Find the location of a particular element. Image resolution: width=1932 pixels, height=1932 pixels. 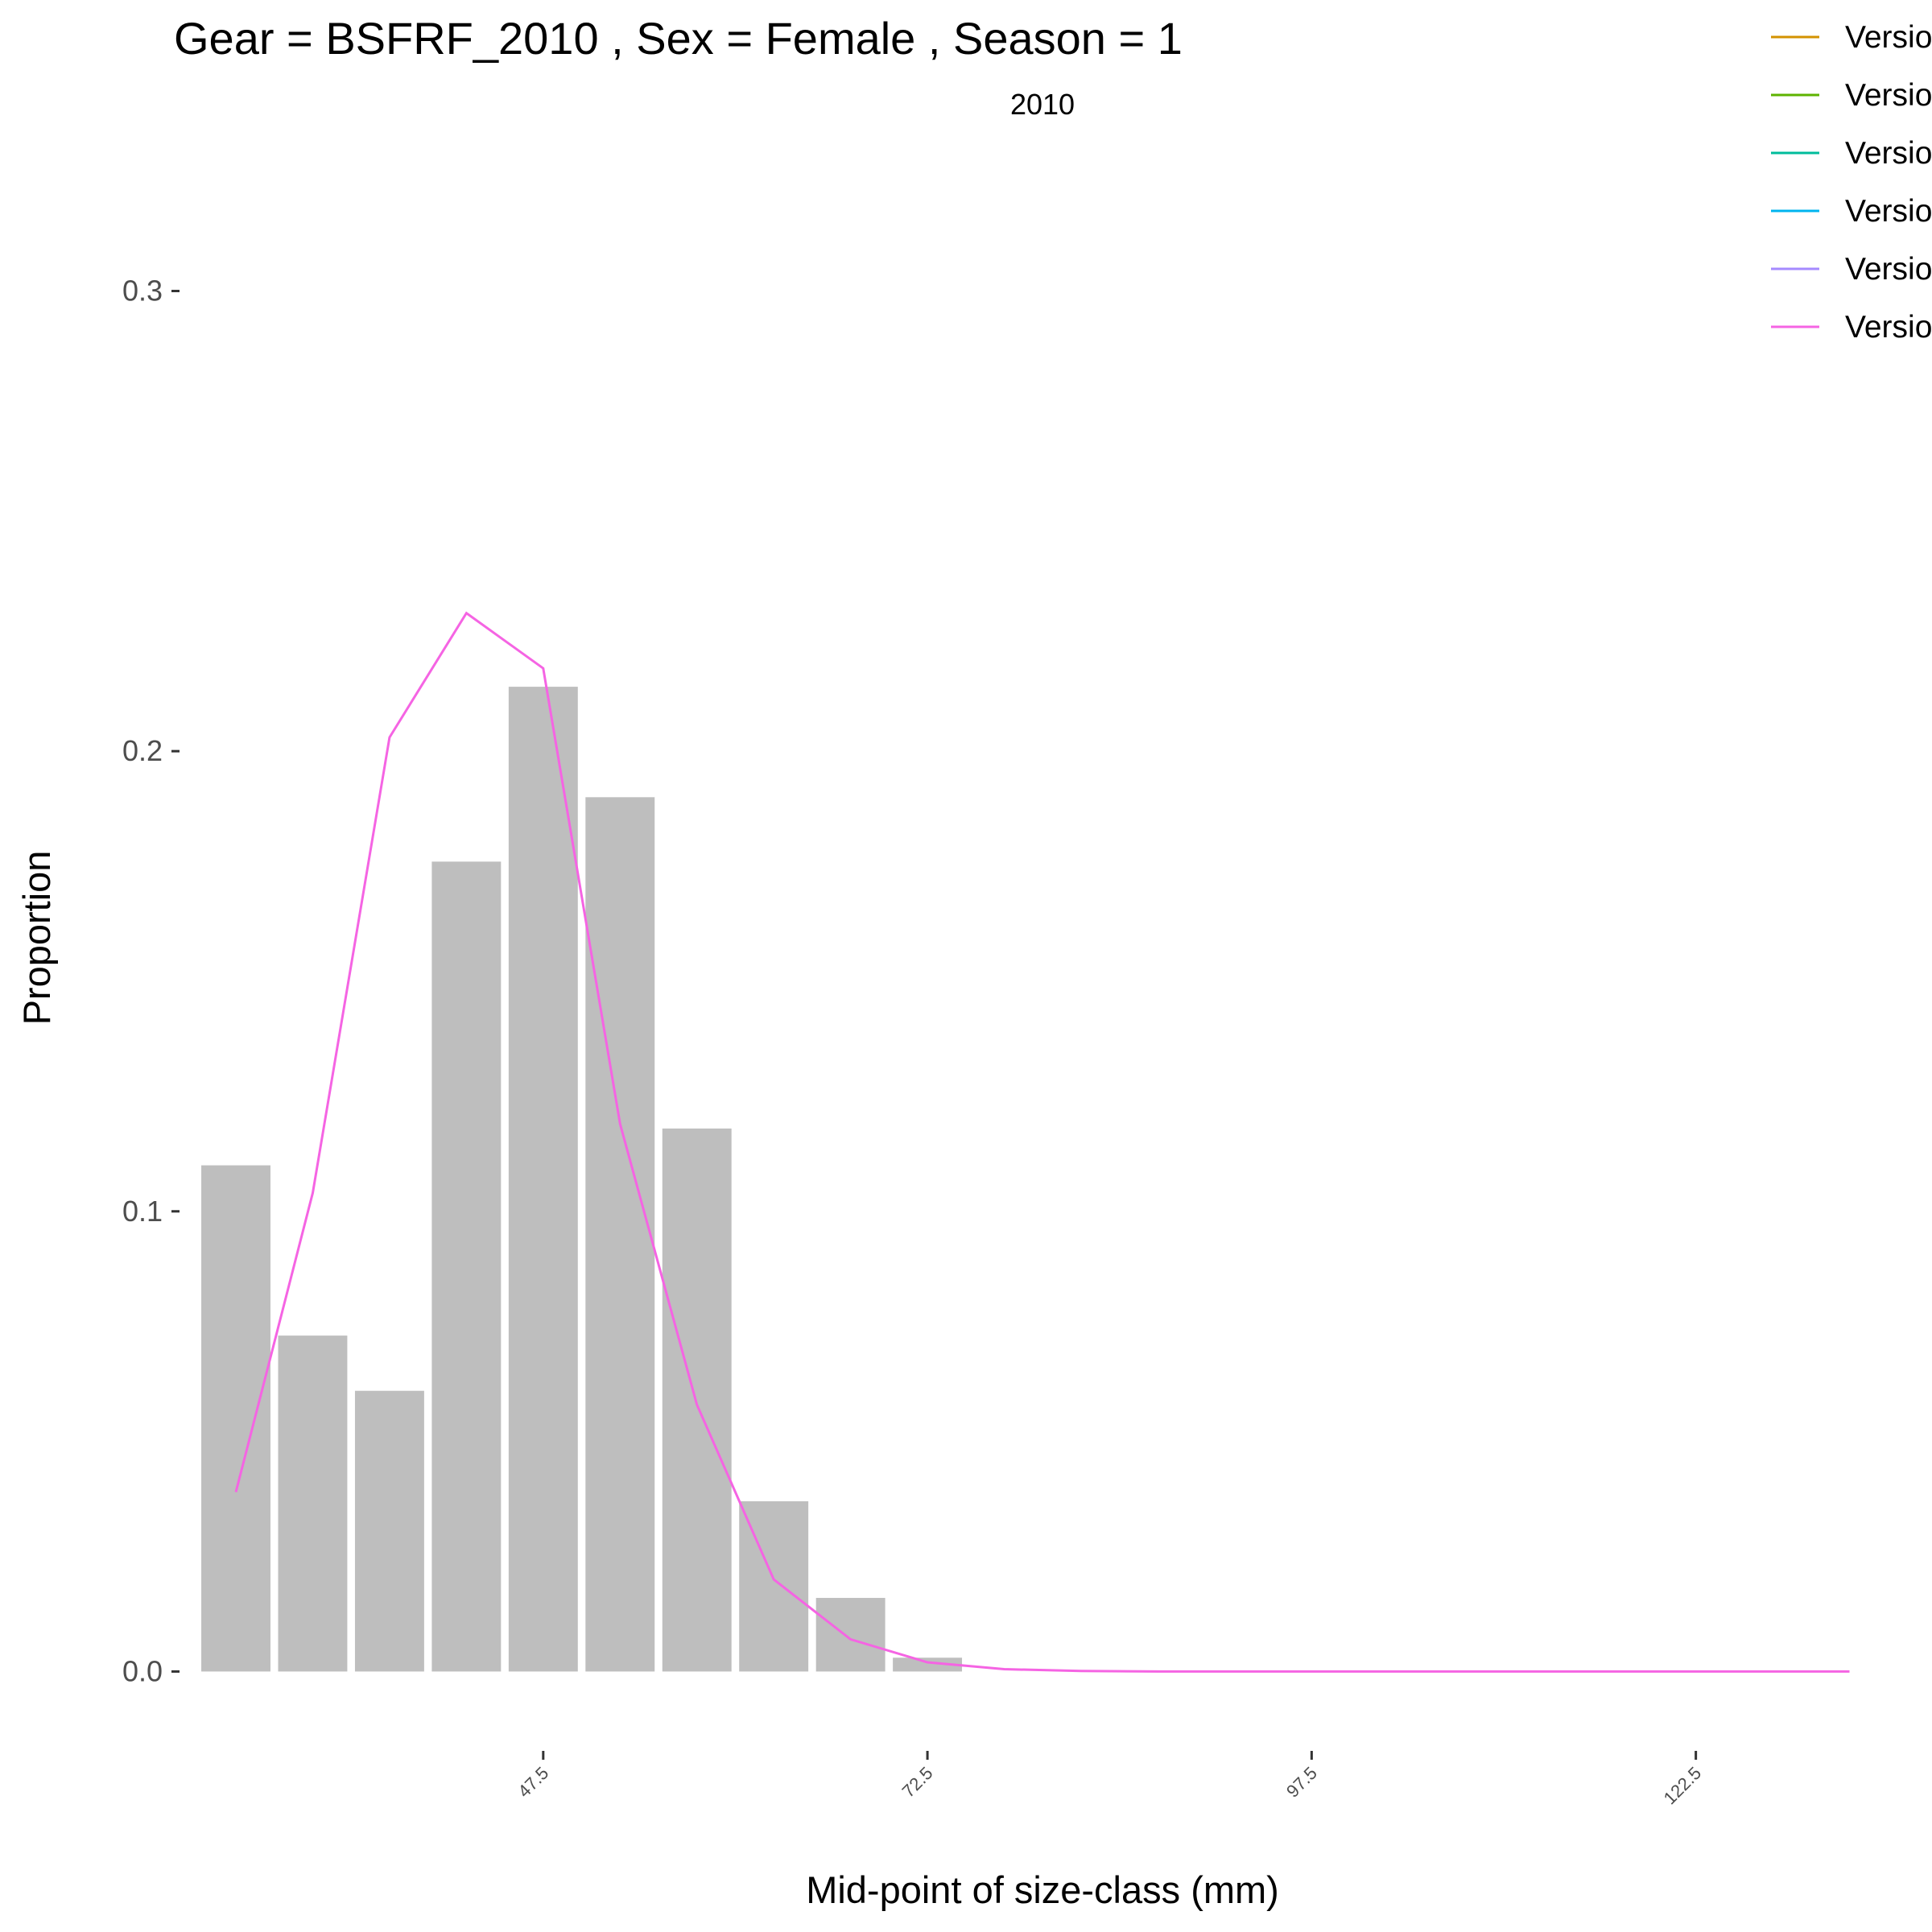

y-tick-label: 0.0 is located at coordinates (142, 1670).